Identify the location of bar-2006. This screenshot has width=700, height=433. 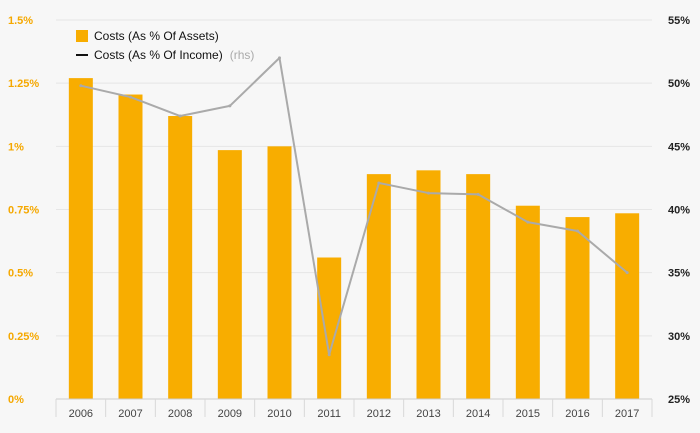
(80, 238).